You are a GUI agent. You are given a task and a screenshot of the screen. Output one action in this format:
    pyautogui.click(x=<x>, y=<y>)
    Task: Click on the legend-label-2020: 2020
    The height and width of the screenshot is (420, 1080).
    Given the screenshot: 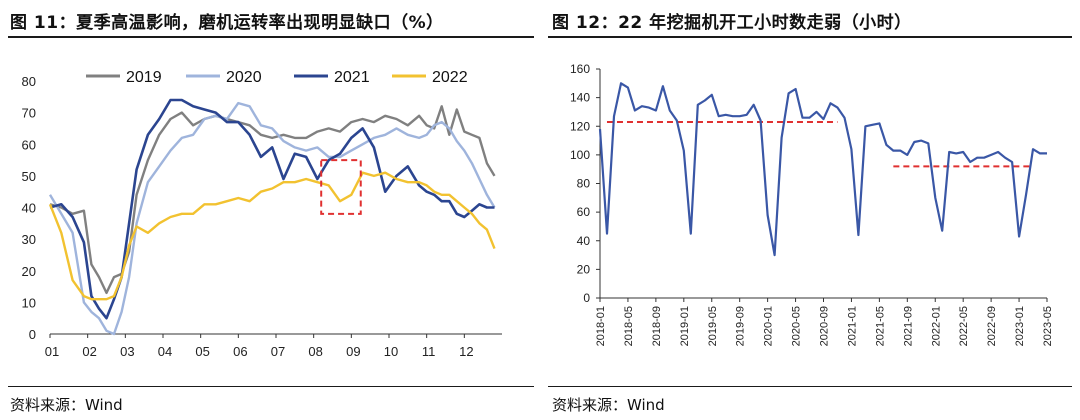 What is the action you would take?
    pyautogui.click(x=244, y=77)
    